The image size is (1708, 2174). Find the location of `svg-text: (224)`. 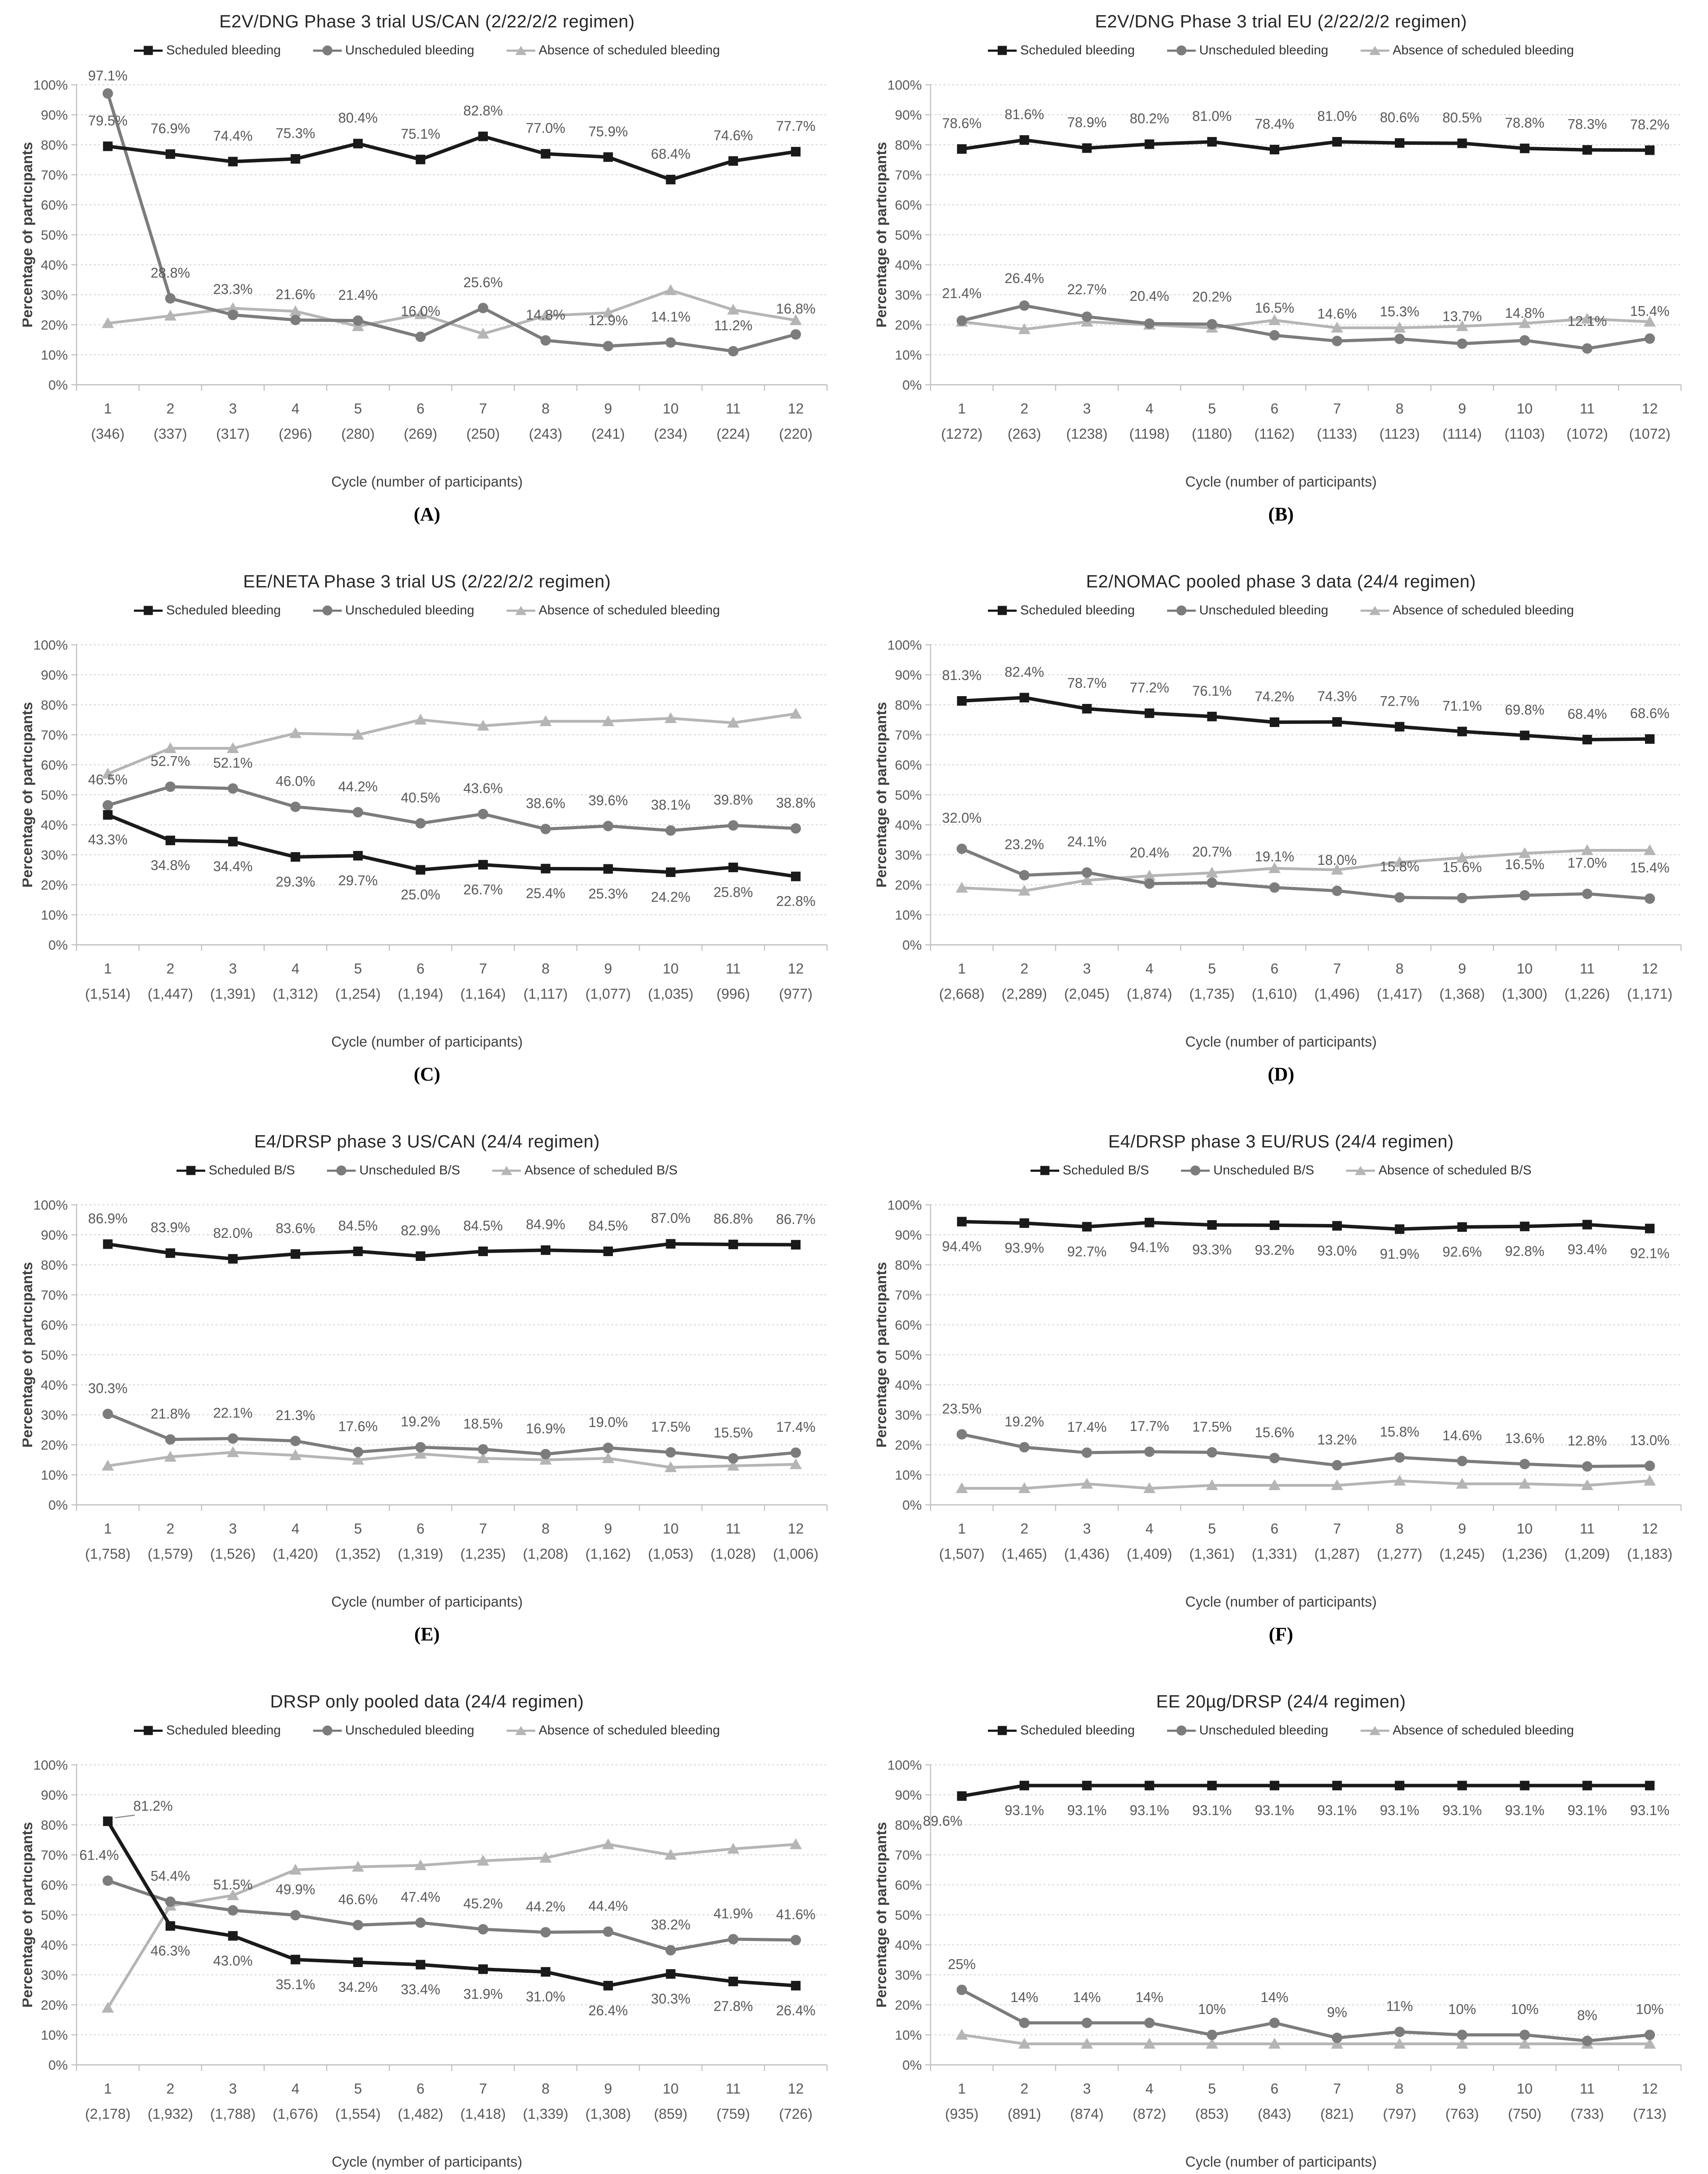

svg-text: (224) is located at coordinates (733, 434).